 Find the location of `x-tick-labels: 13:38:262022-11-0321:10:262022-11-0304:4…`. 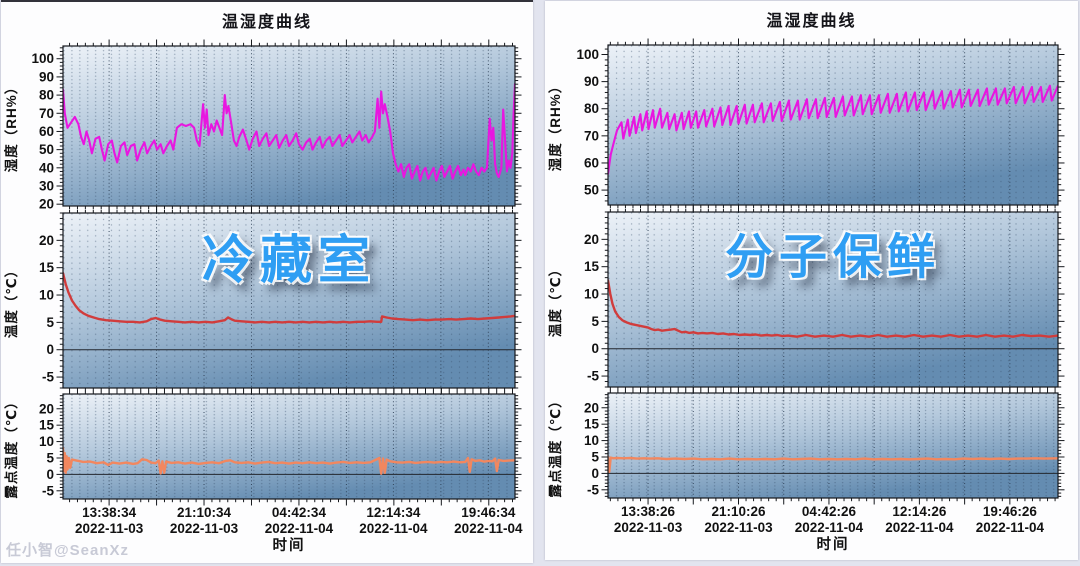

x-tick-labels: 13:38:262022-11-0321:10:262022-11-0304:4… is located at coordinates (829, 528).